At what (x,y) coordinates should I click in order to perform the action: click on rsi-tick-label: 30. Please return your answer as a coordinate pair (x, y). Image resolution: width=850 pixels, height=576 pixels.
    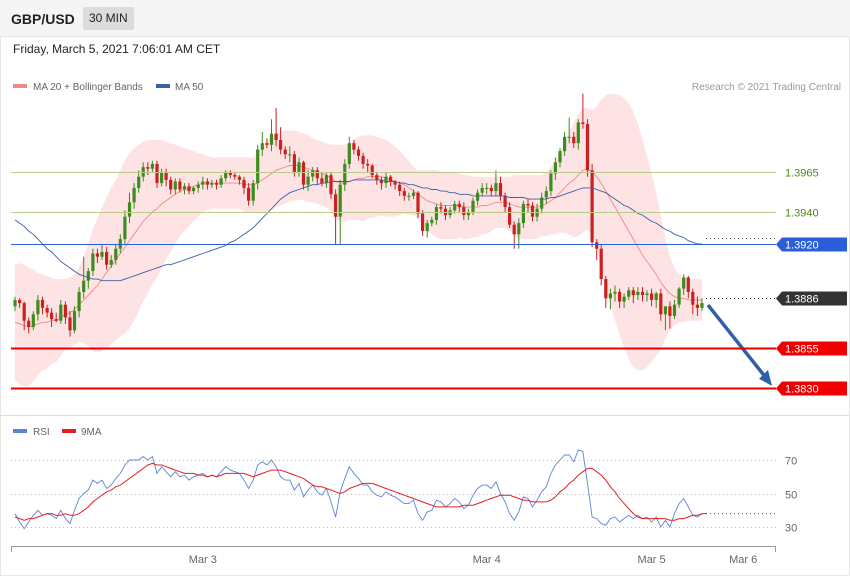
    Looking at the image, I should click on (791, 529).